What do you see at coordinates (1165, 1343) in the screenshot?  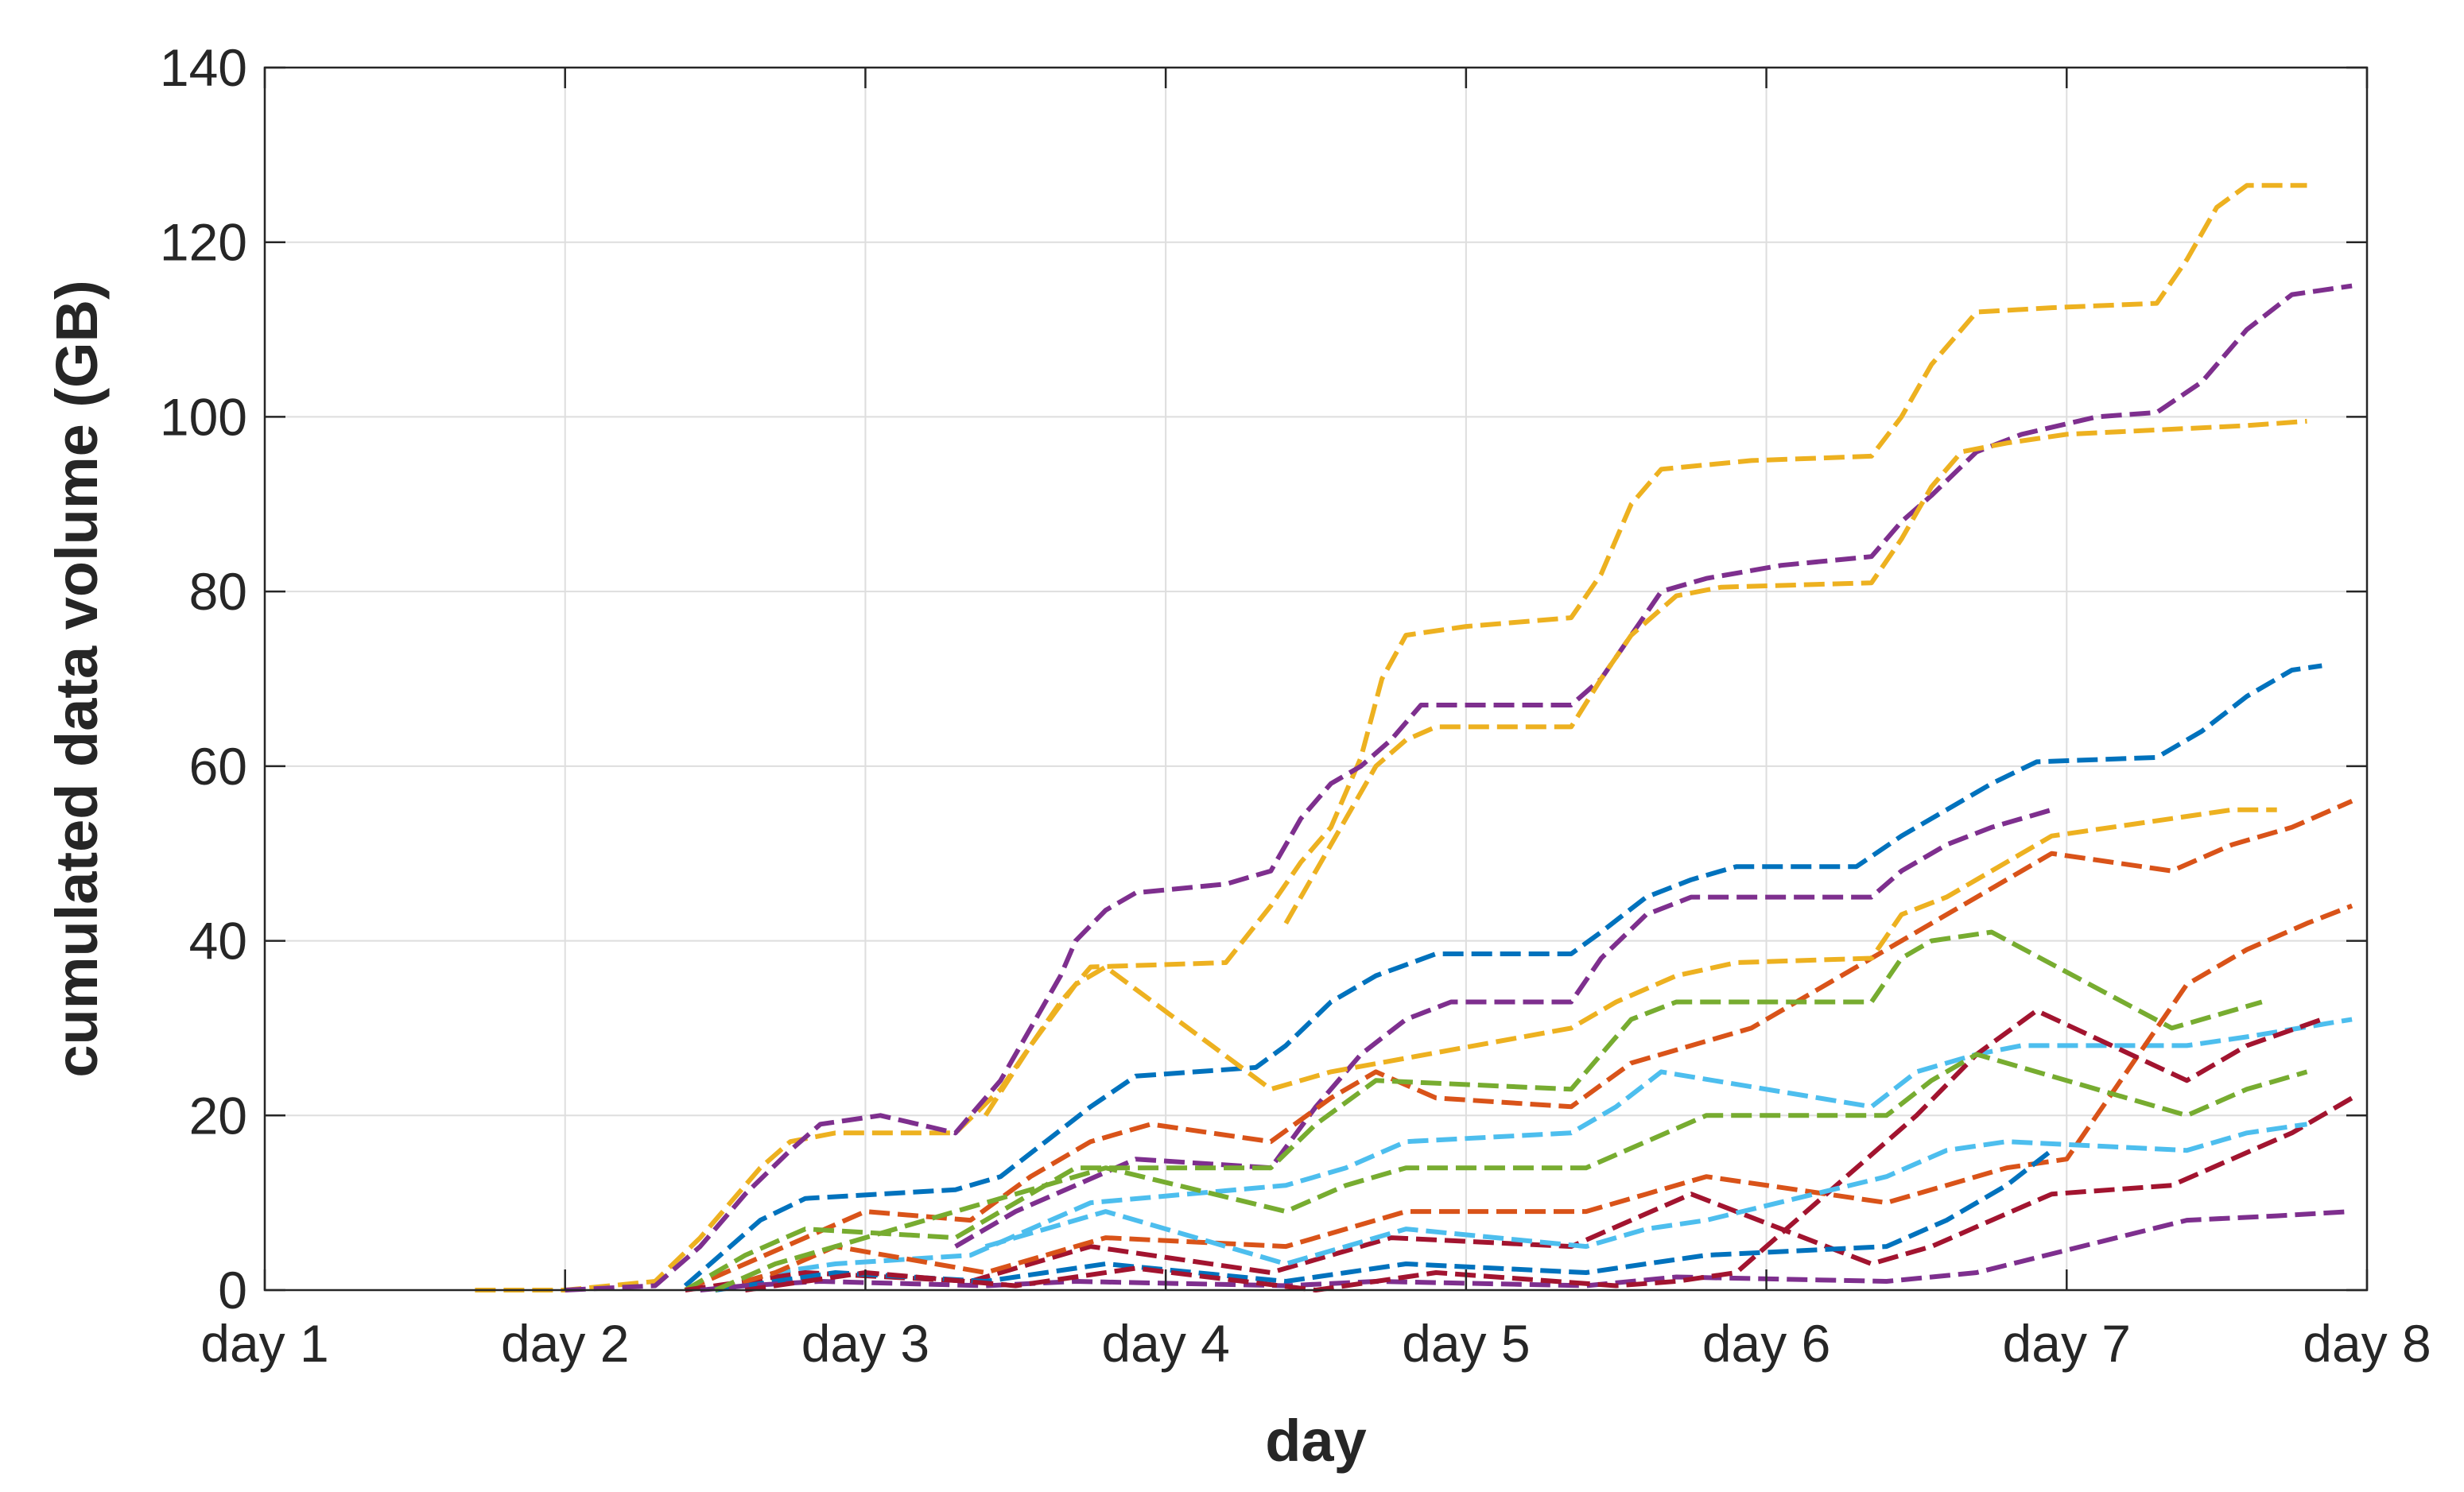 I see `x-tick-label: day 4` at bounding box center [1165, 1343].